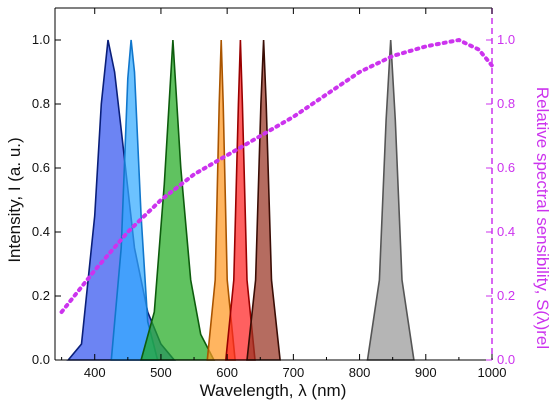 This screenshot has height=410, width=550. Describe the element at coordinates (506, 295) in the screenshot. I see `y-tick-label-right: 0.2` at that location.